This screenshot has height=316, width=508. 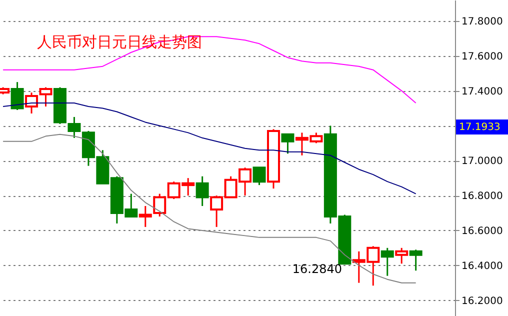 I want to click on y-tick-label: 16.6000, so click(x=482, y=231).